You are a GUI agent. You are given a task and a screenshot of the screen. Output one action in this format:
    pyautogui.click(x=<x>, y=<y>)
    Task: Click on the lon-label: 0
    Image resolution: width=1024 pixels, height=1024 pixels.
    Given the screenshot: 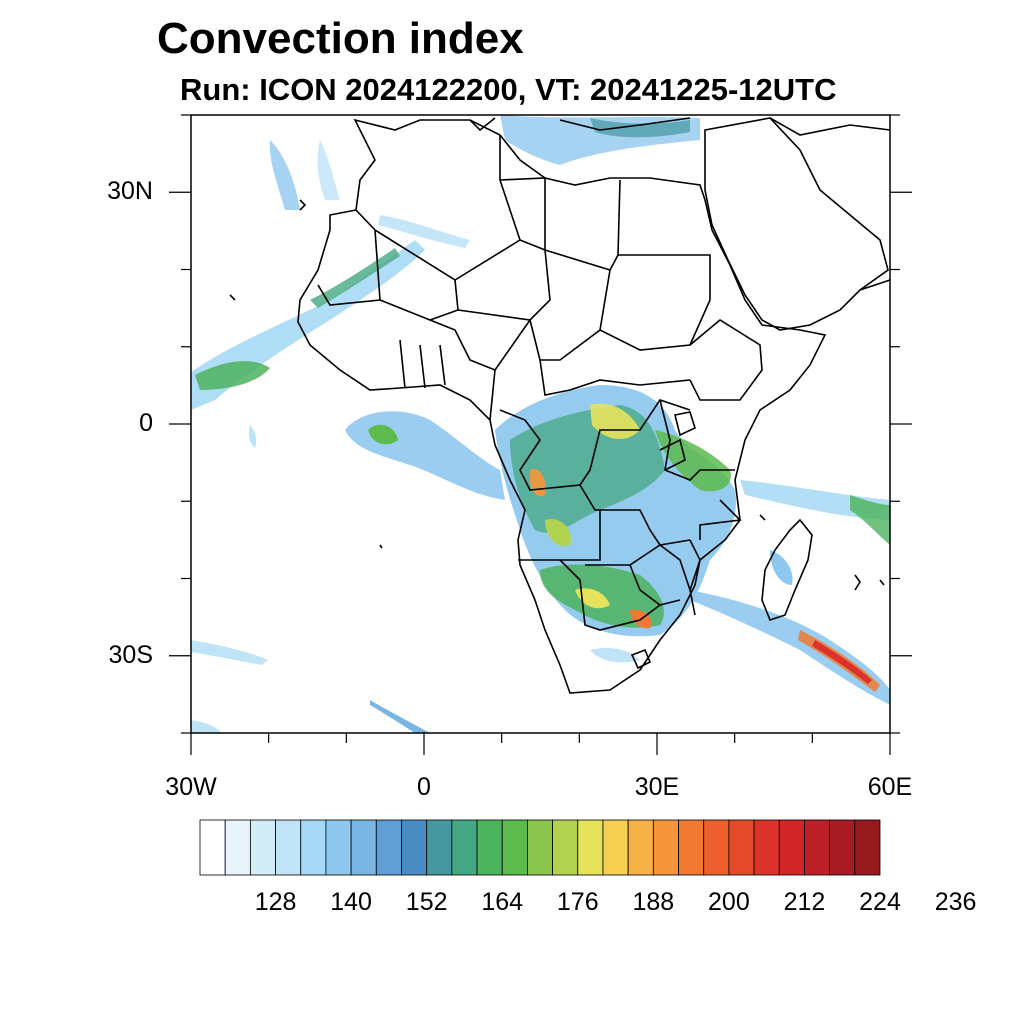 What is the action you would take?
    pyautogui.click(x=424, y=787)
    